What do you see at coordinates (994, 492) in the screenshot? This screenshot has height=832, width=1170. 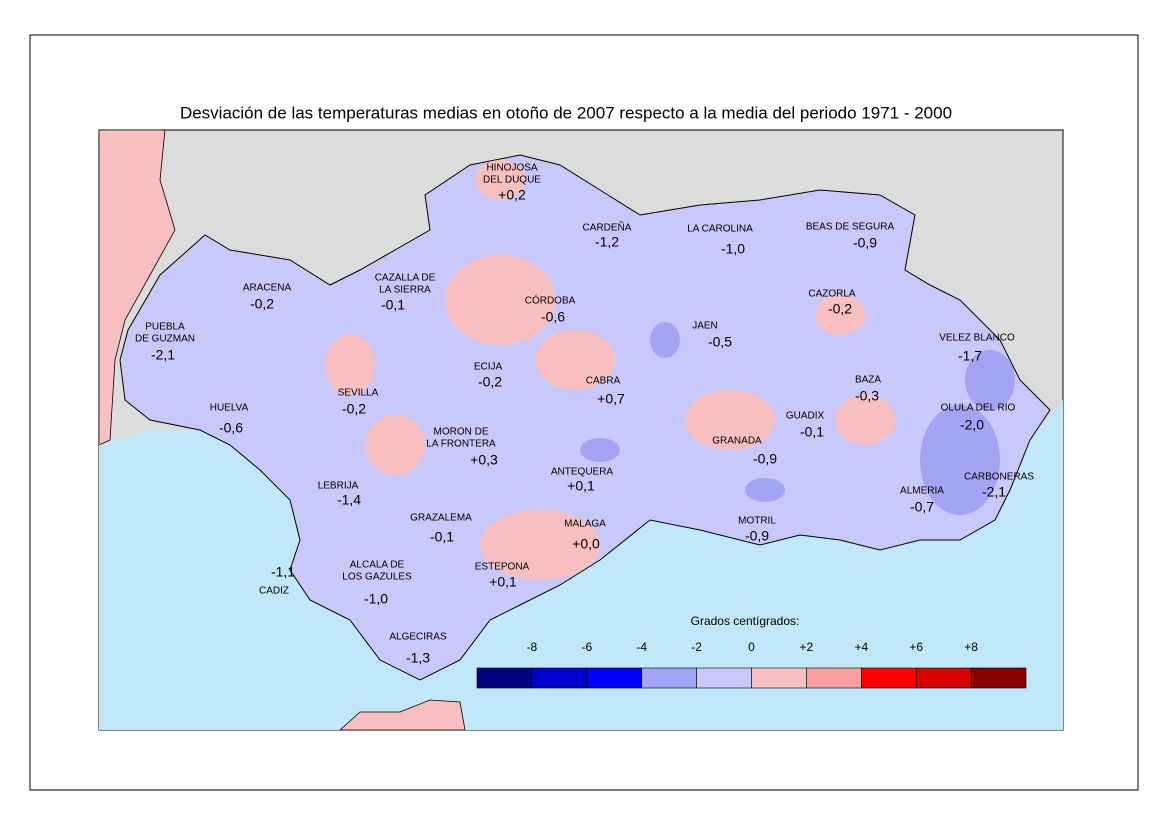 I see `station-value: -2,1` at bounding box center [994, 492].